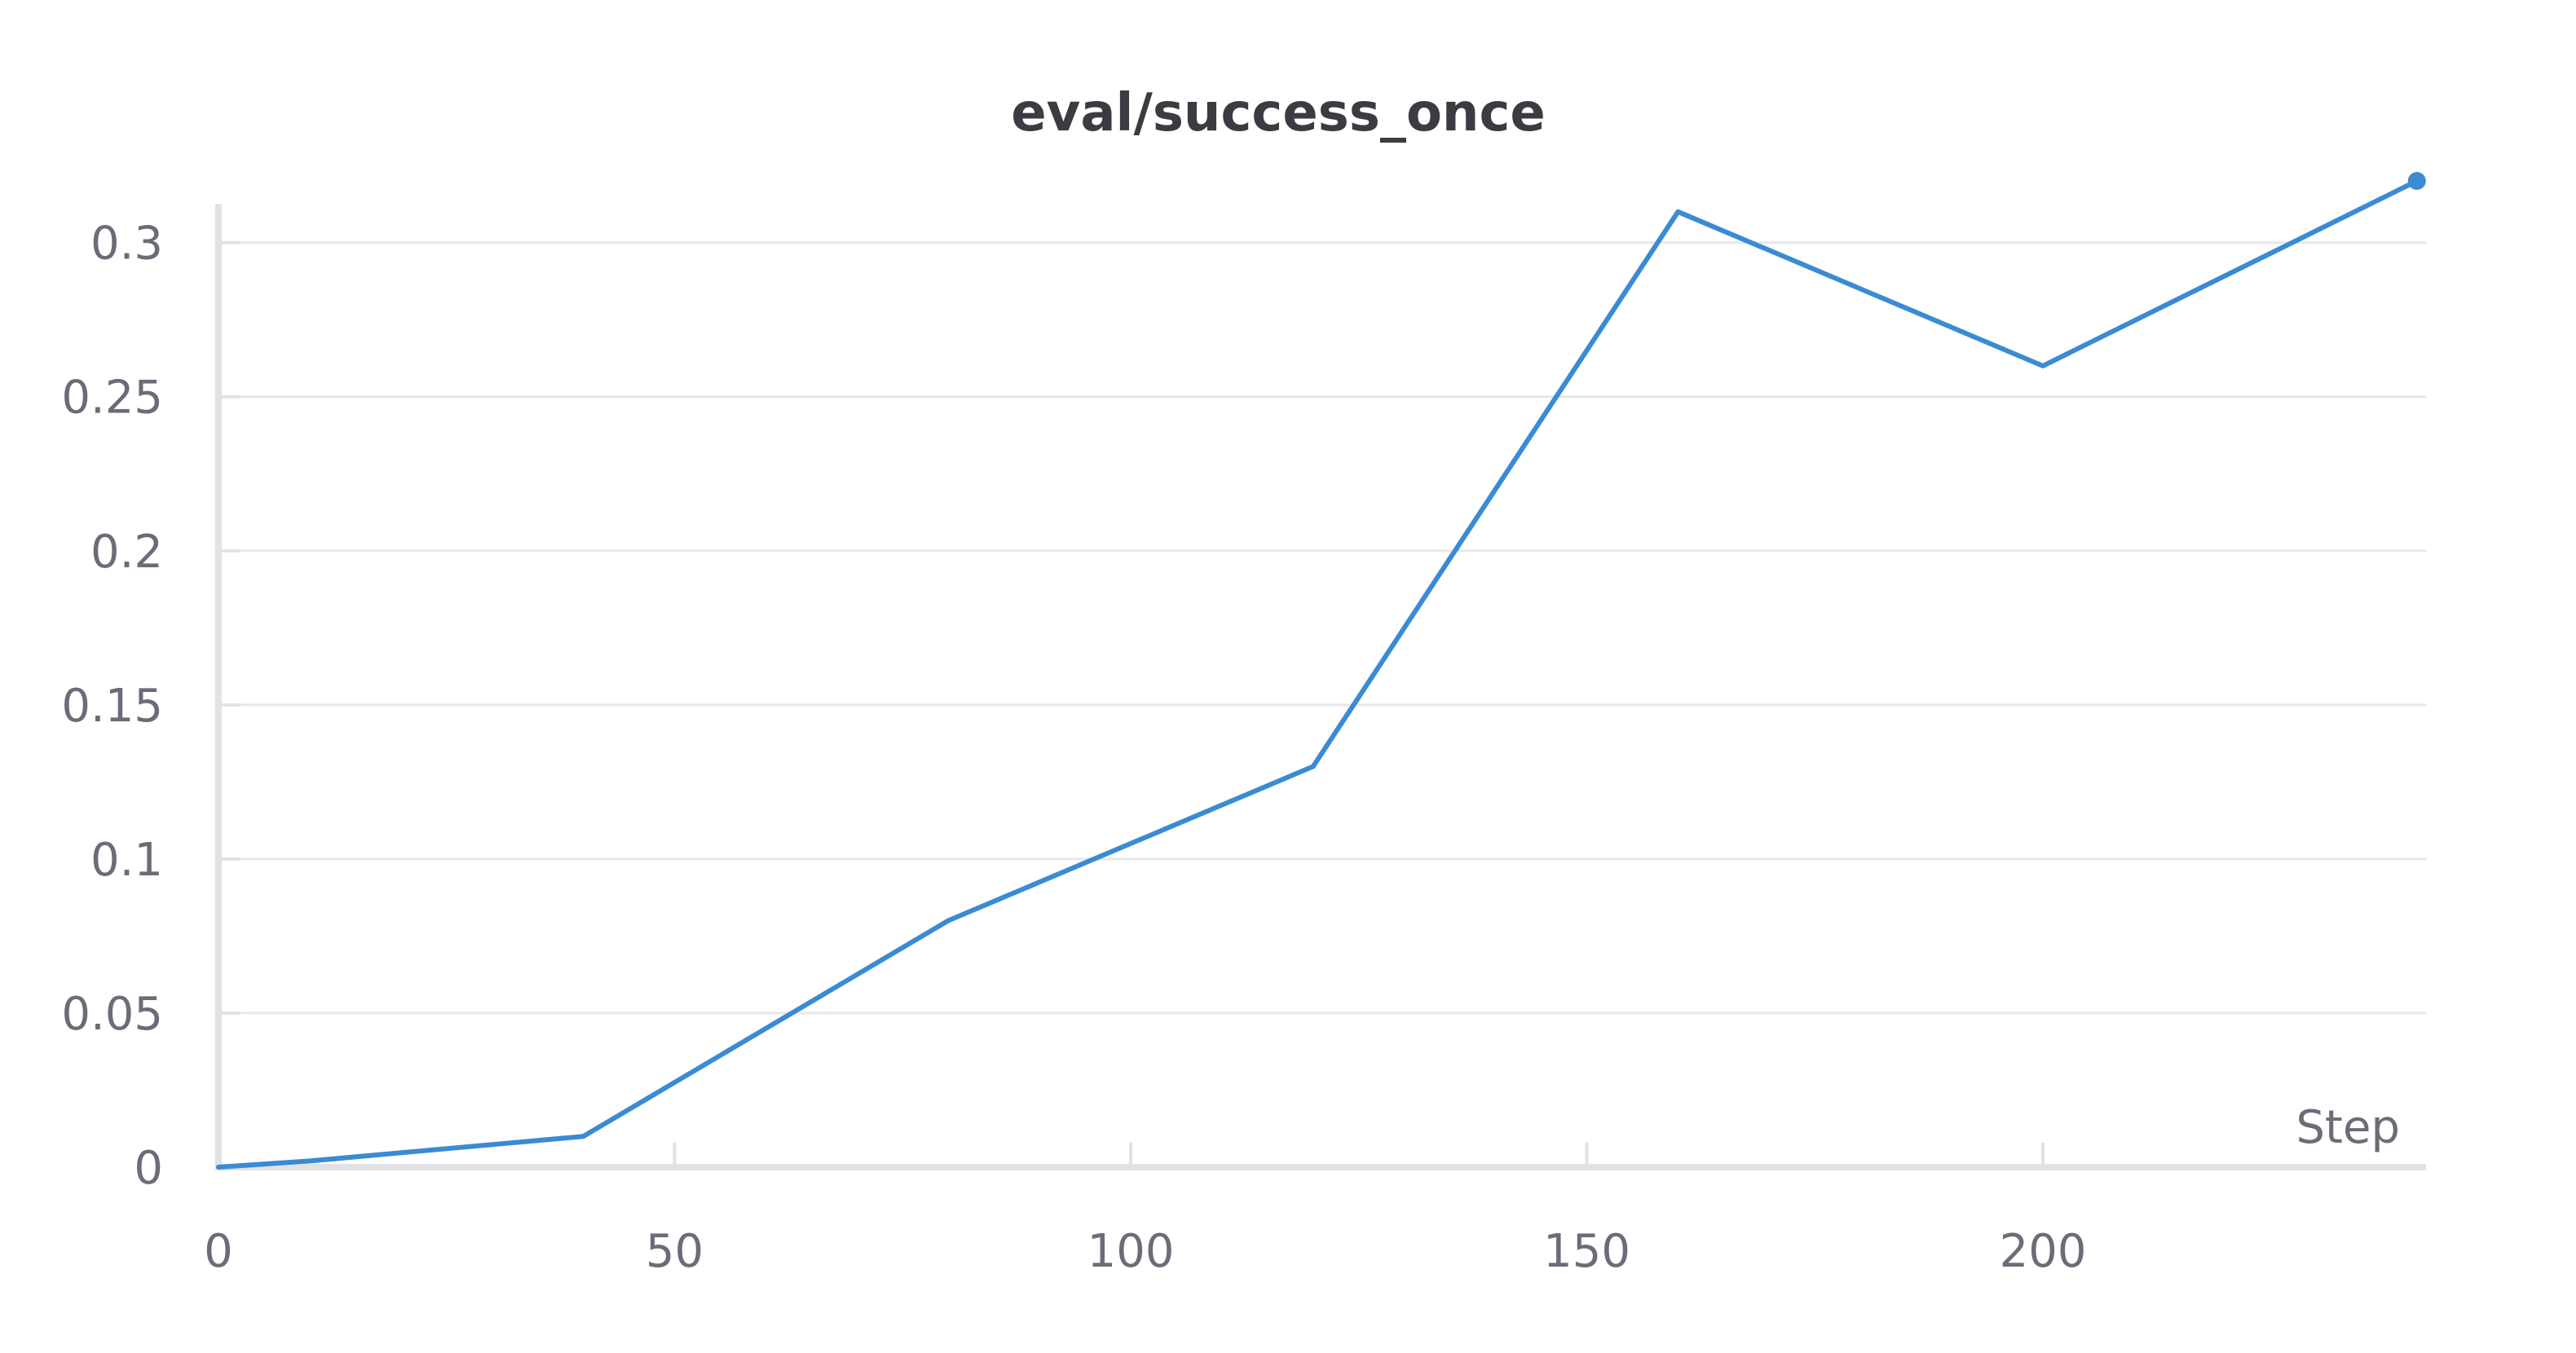  Describe the element at coordinates (218, 1251) in the screenshot. I see `x-tick-label: 0` at that location.